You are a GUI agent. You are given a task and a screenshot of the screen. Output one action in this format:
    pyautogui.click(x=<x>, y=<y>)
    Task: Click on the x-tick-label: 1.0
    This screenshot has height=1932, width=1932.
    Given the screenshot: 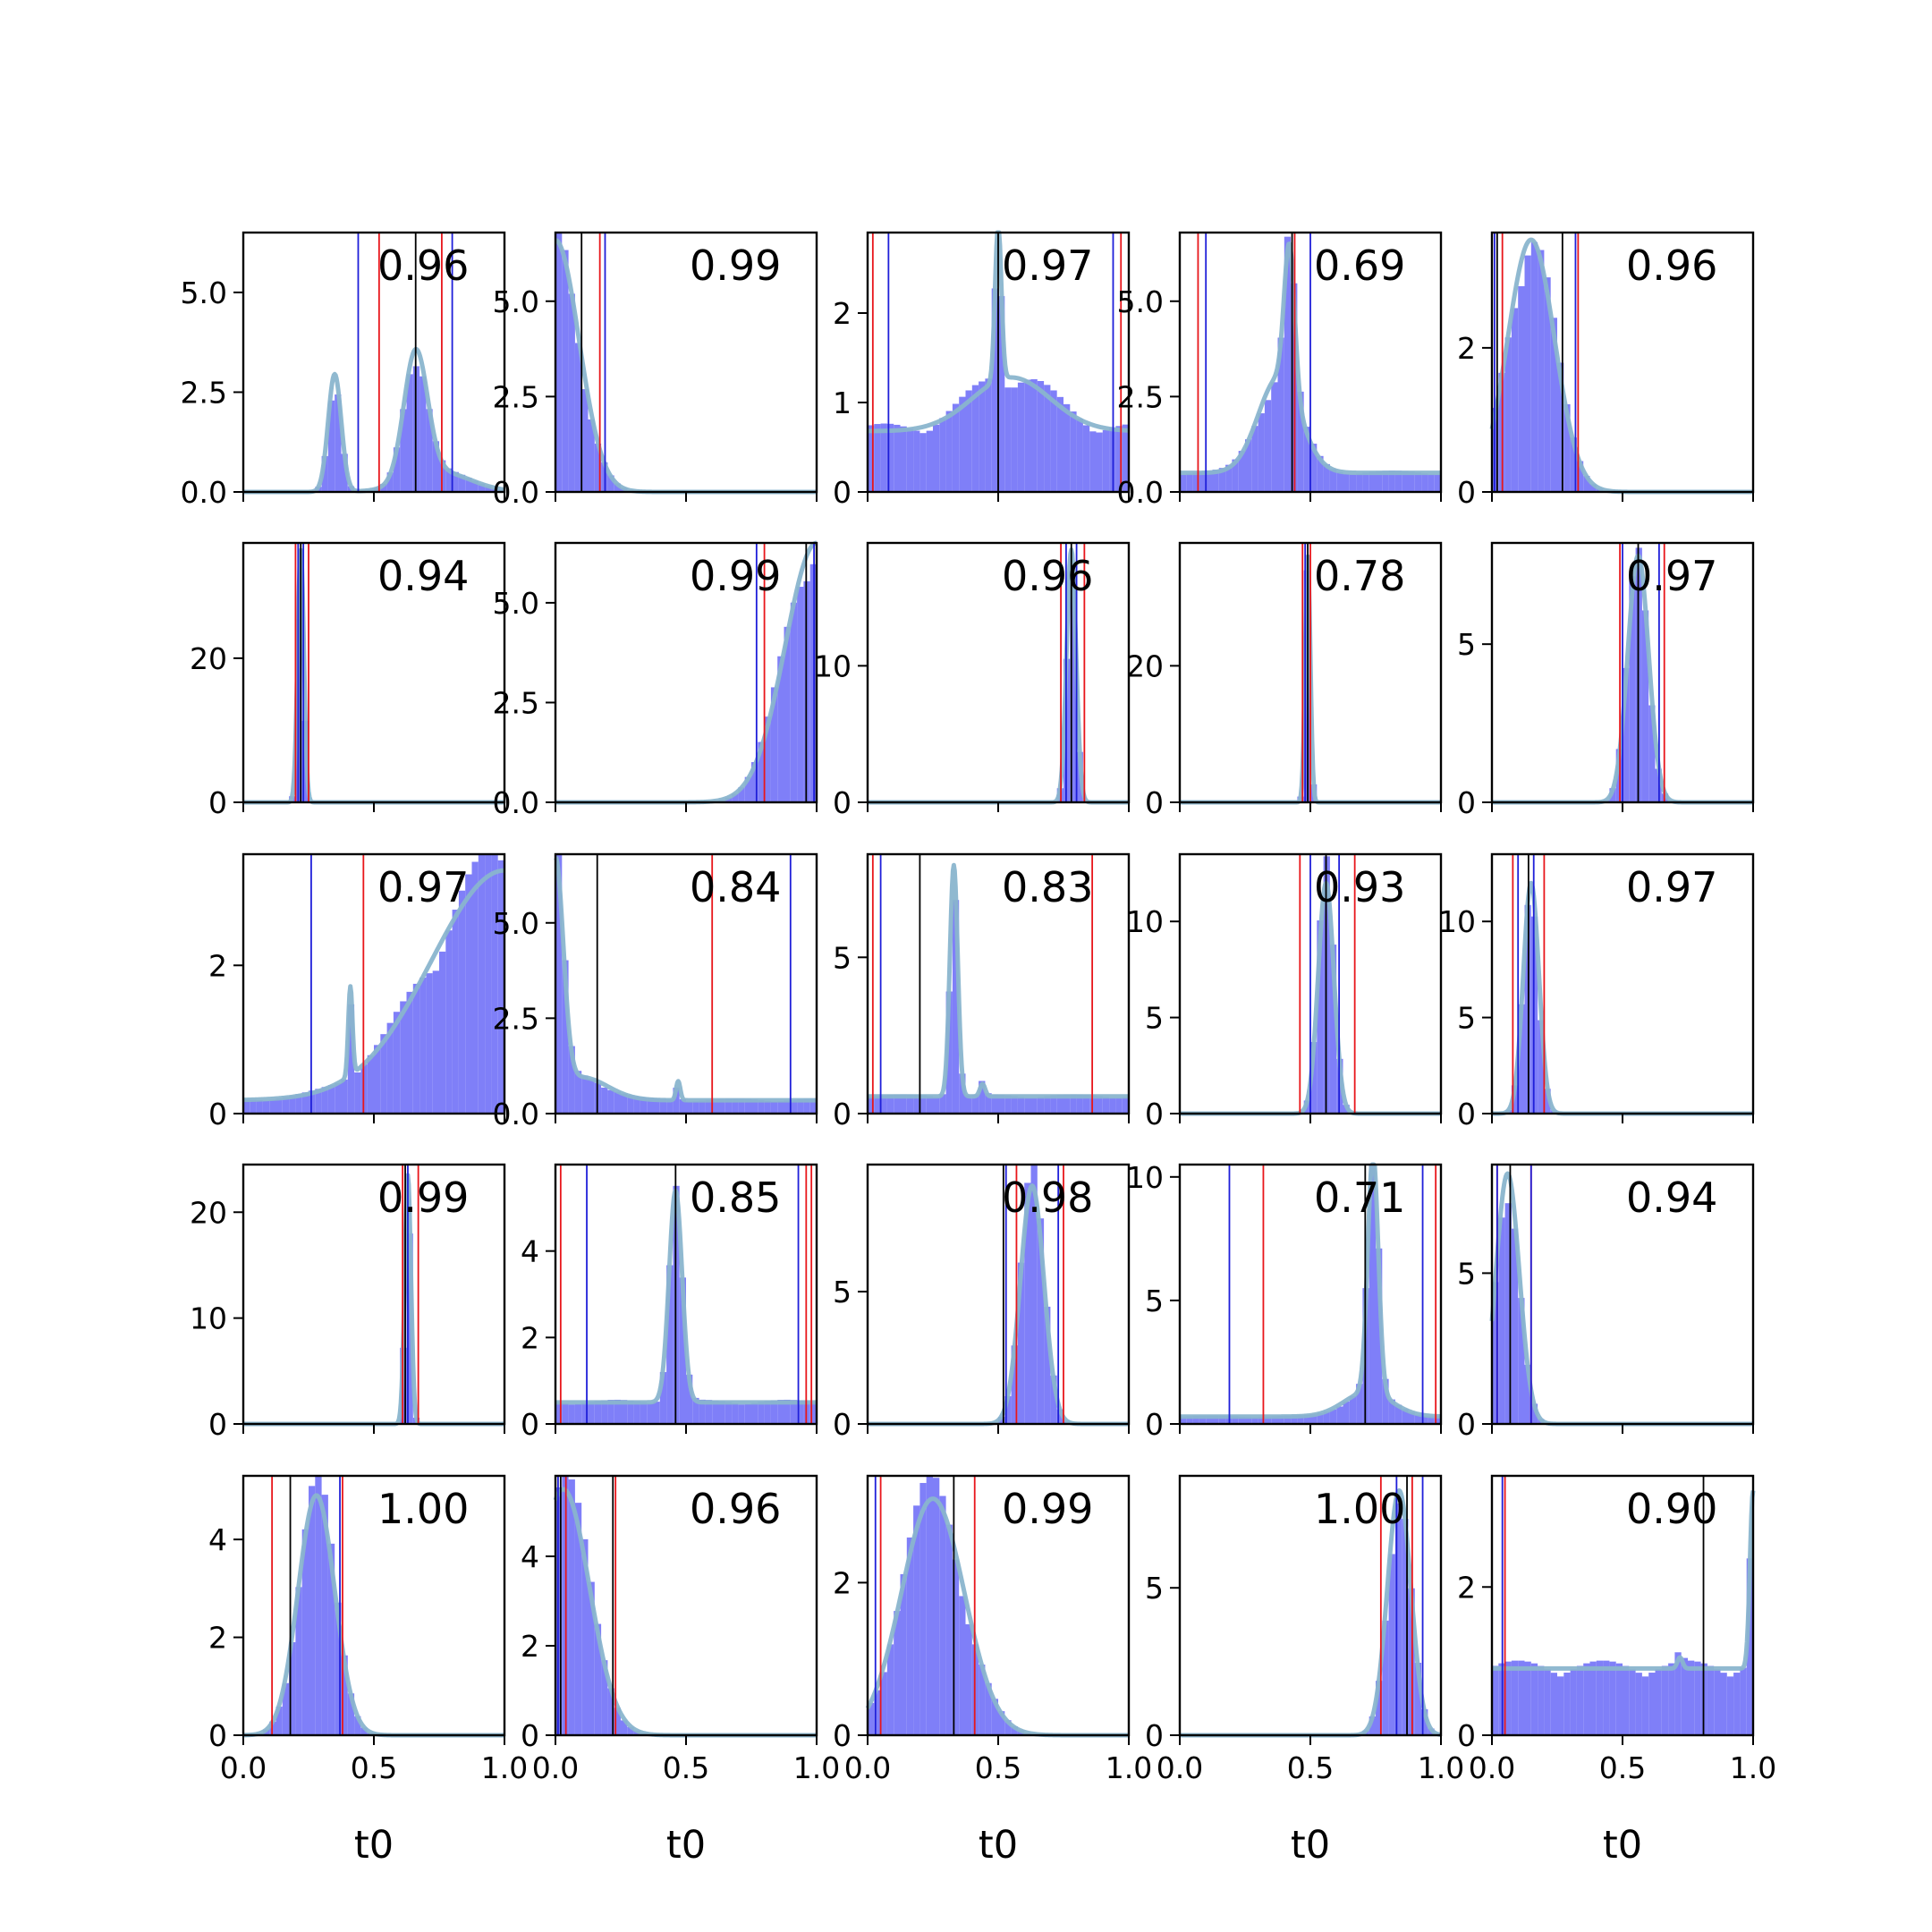 What is the action you would take?
    pyautogui.click(x=1441, y=1767)
    